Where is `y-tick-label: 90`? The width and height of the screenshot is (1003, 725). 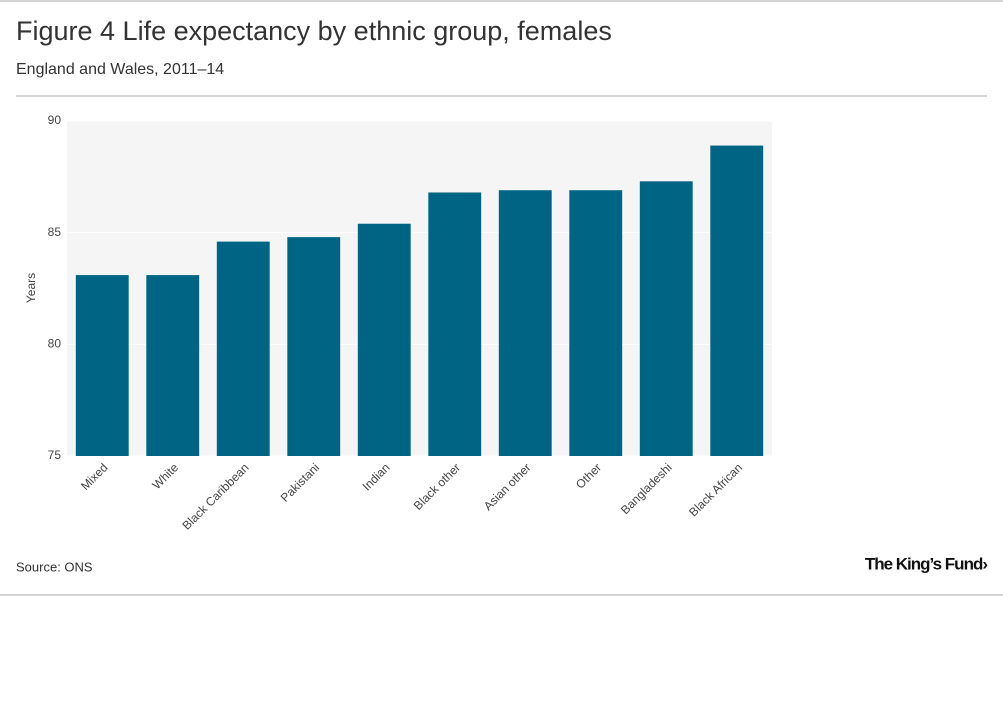 y-tick-label: 90 is located at coordinates (55, 120).